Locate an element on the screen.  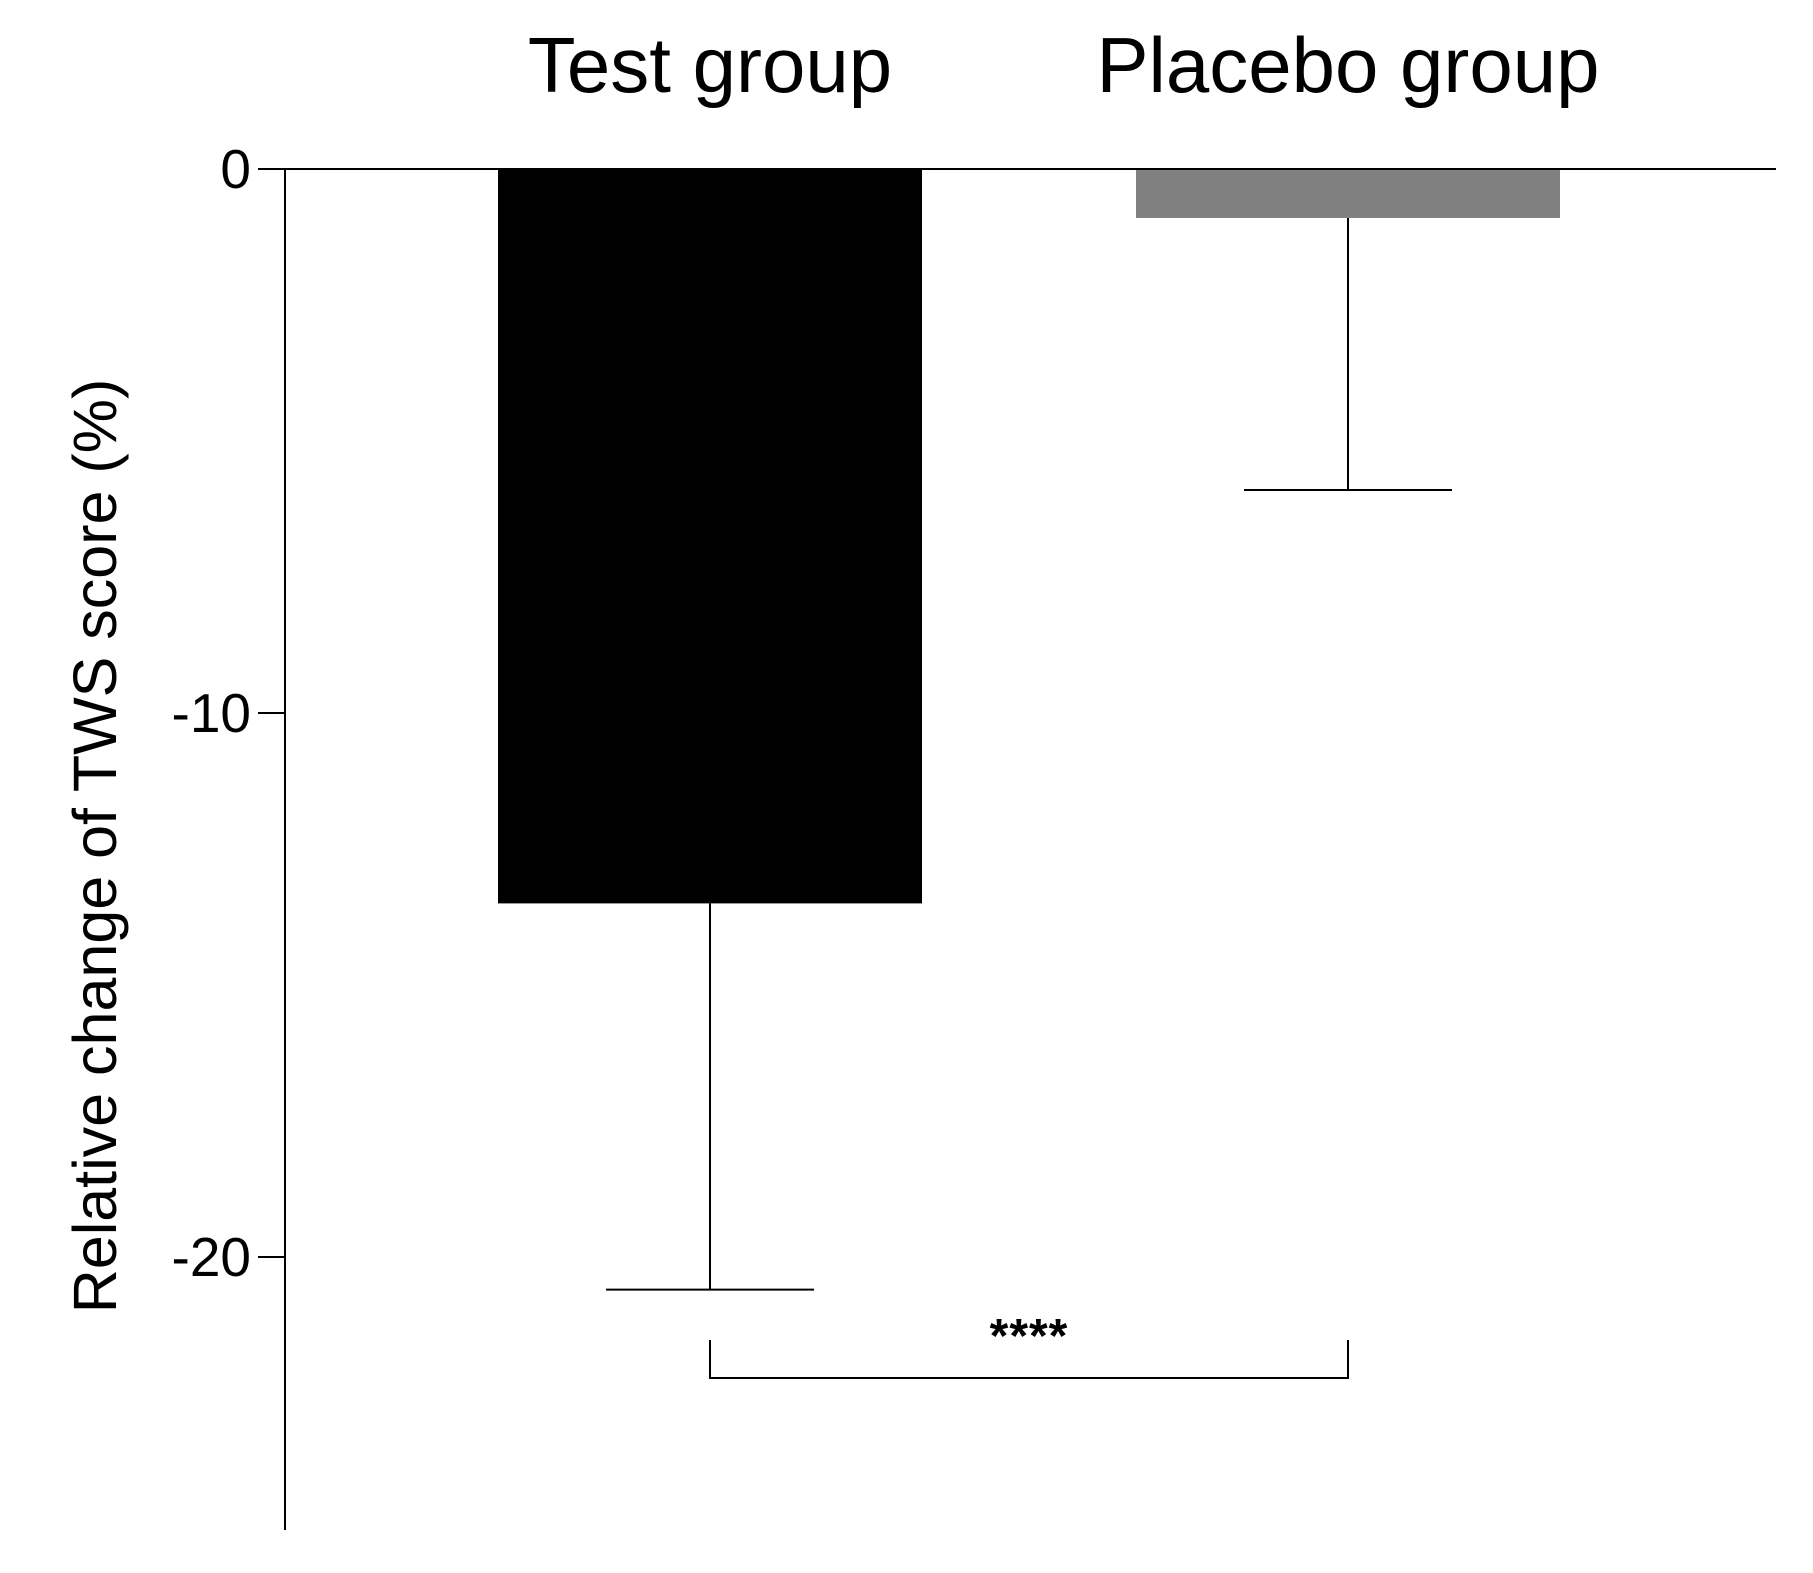
bar-test-group is located at coordinates (710, 536).